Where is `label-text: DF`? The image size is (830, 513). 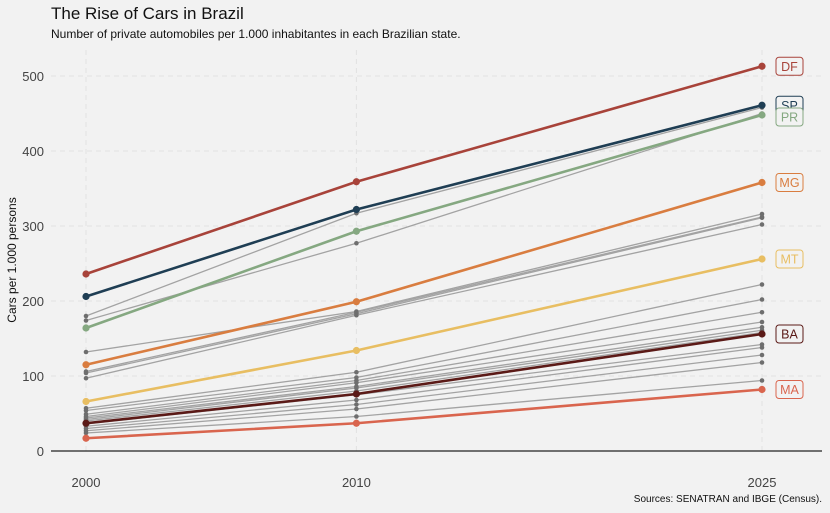 label-text: DF is located at coordinates (789, 67).